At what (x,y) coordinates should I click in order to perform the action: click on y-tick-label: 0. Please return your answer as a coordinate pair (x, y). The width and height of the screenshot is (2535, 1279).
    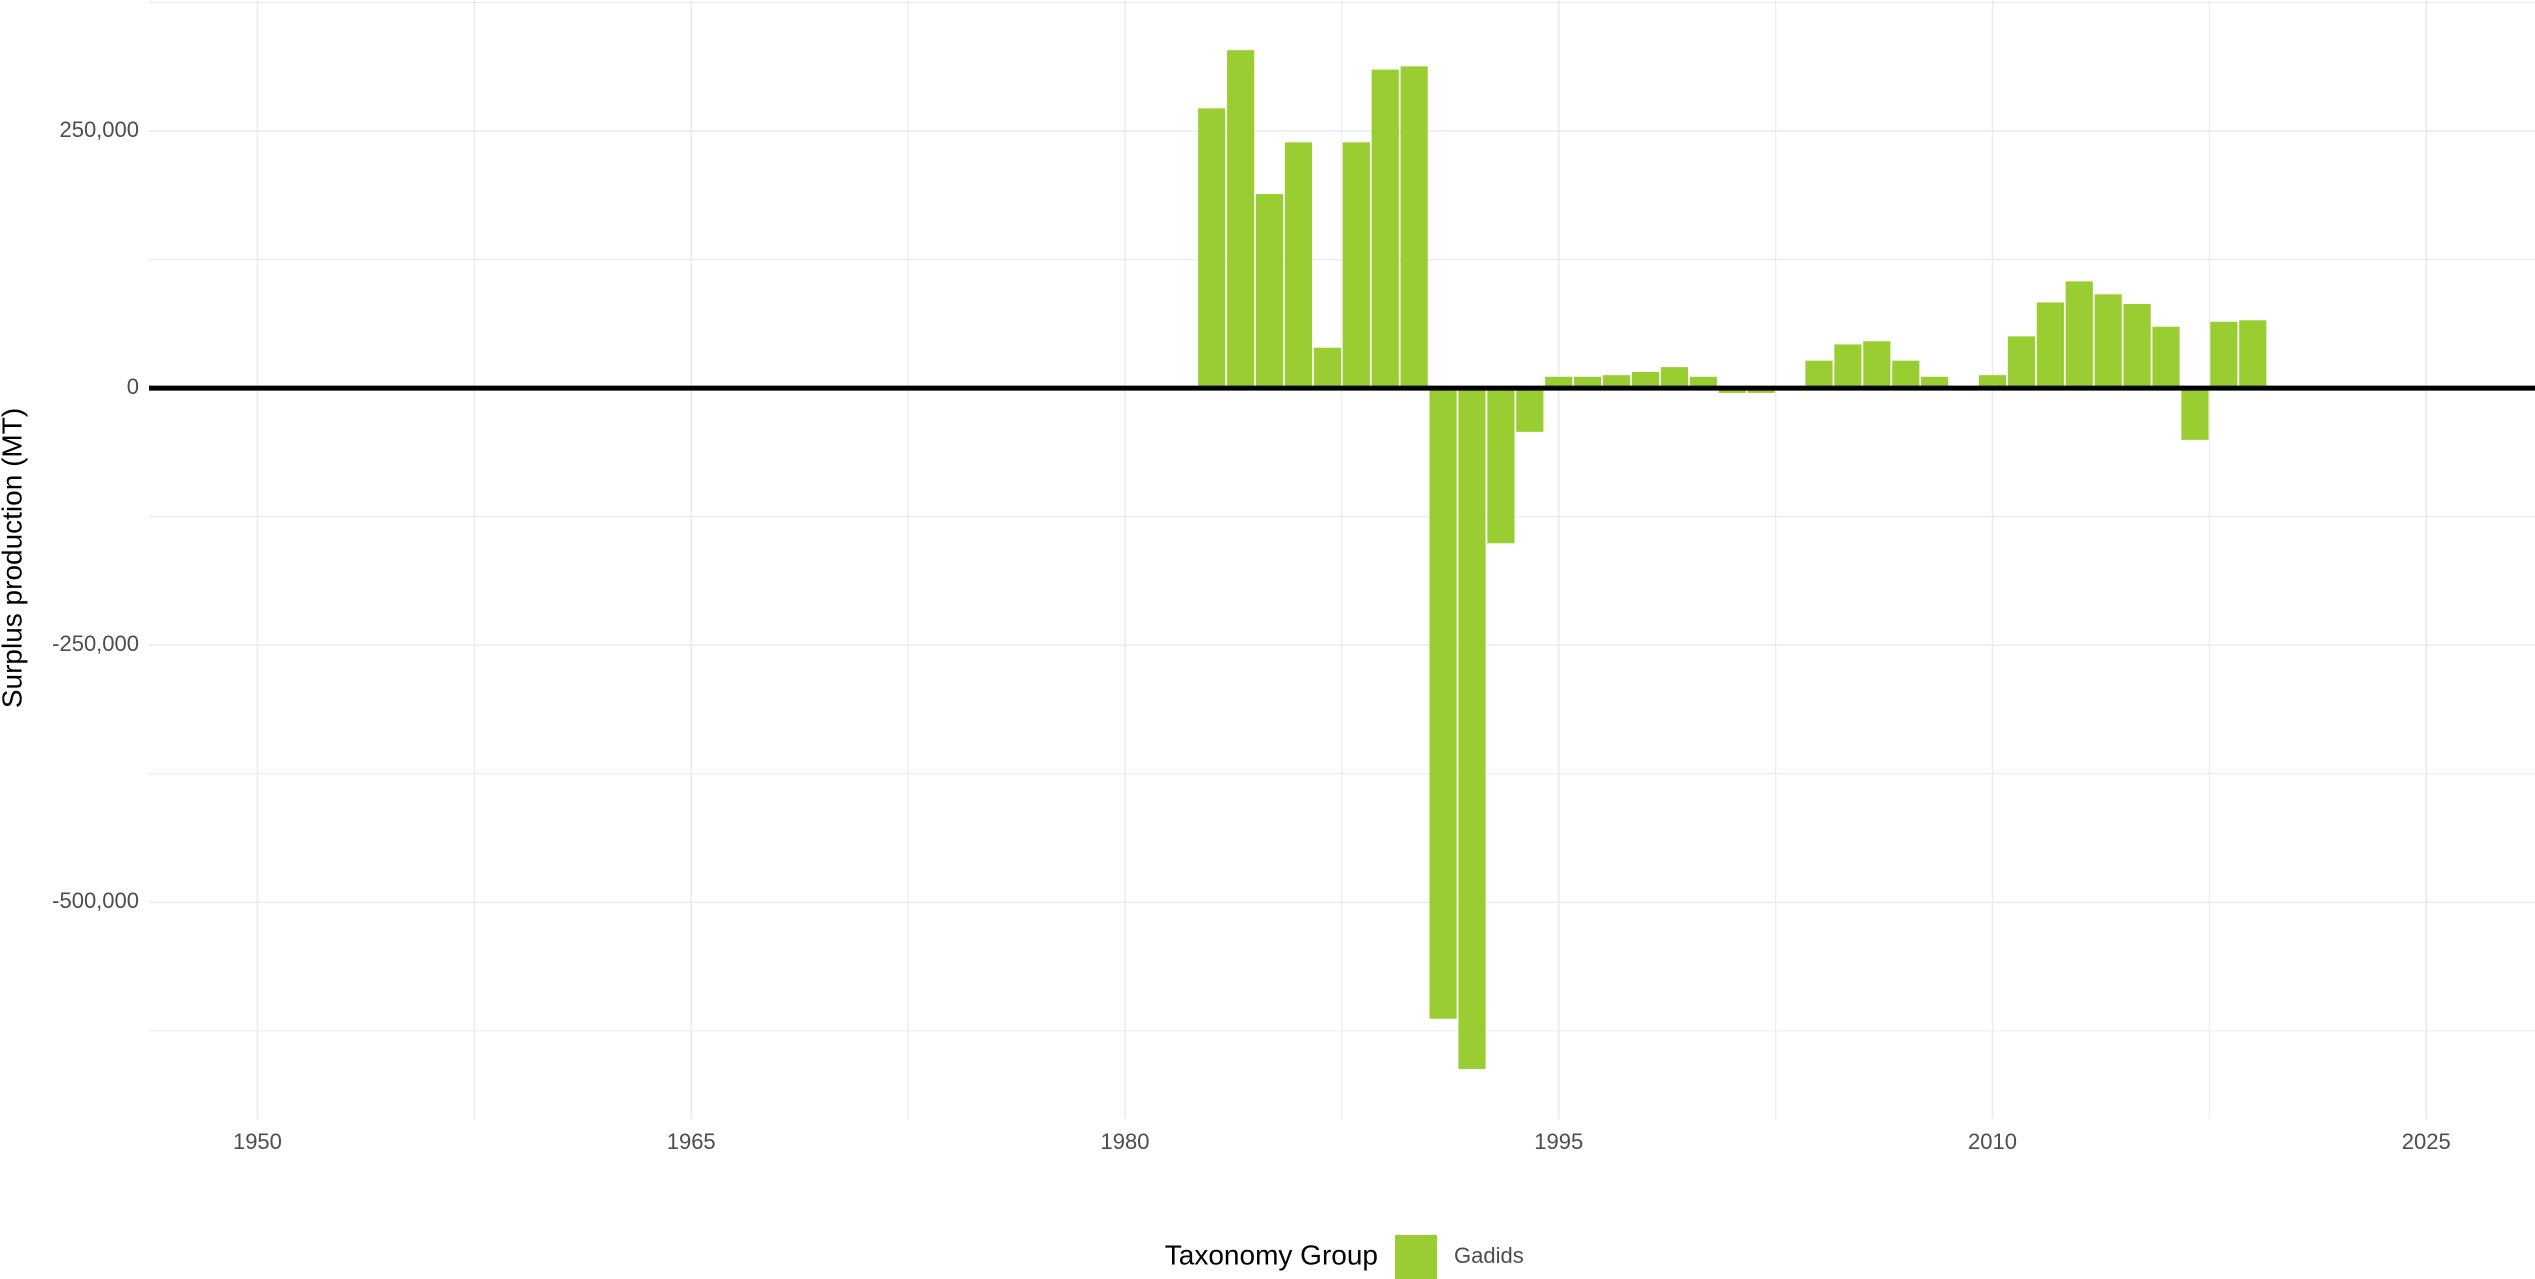
    Looking at the image, I should click on (133, 386).